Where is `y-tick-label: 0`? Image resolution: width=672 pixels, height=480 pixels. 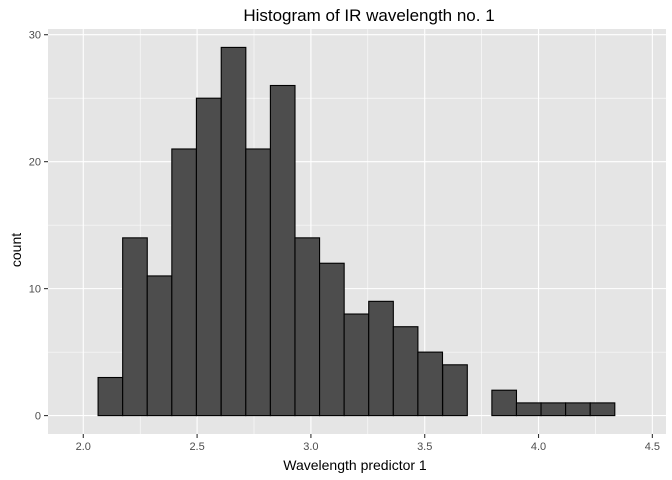 y-tick-label: 0 is located at coordinates (38, 417).